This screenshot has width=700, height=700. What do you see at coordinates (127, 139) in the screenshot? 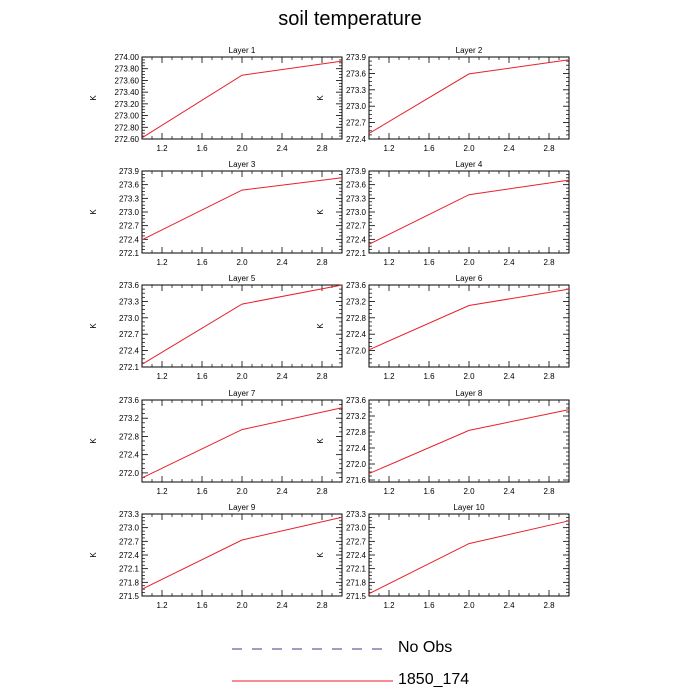
I see `y-tick-label: 272.60` at bounding box center [127, 139].